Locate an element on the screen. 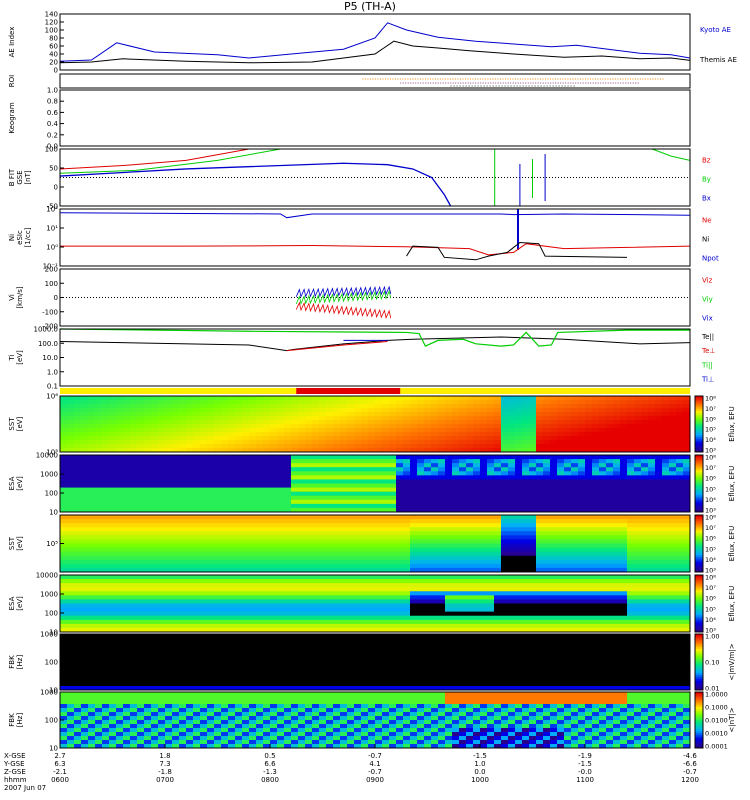  y-tick-label: 10⁵ is located at coordinates (52, 544).